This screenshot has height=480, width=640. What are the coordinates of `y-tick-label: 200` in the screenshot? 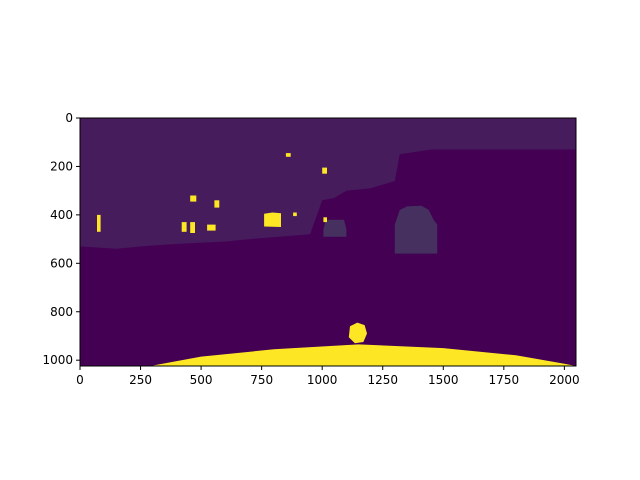 It's located at (61, 166).